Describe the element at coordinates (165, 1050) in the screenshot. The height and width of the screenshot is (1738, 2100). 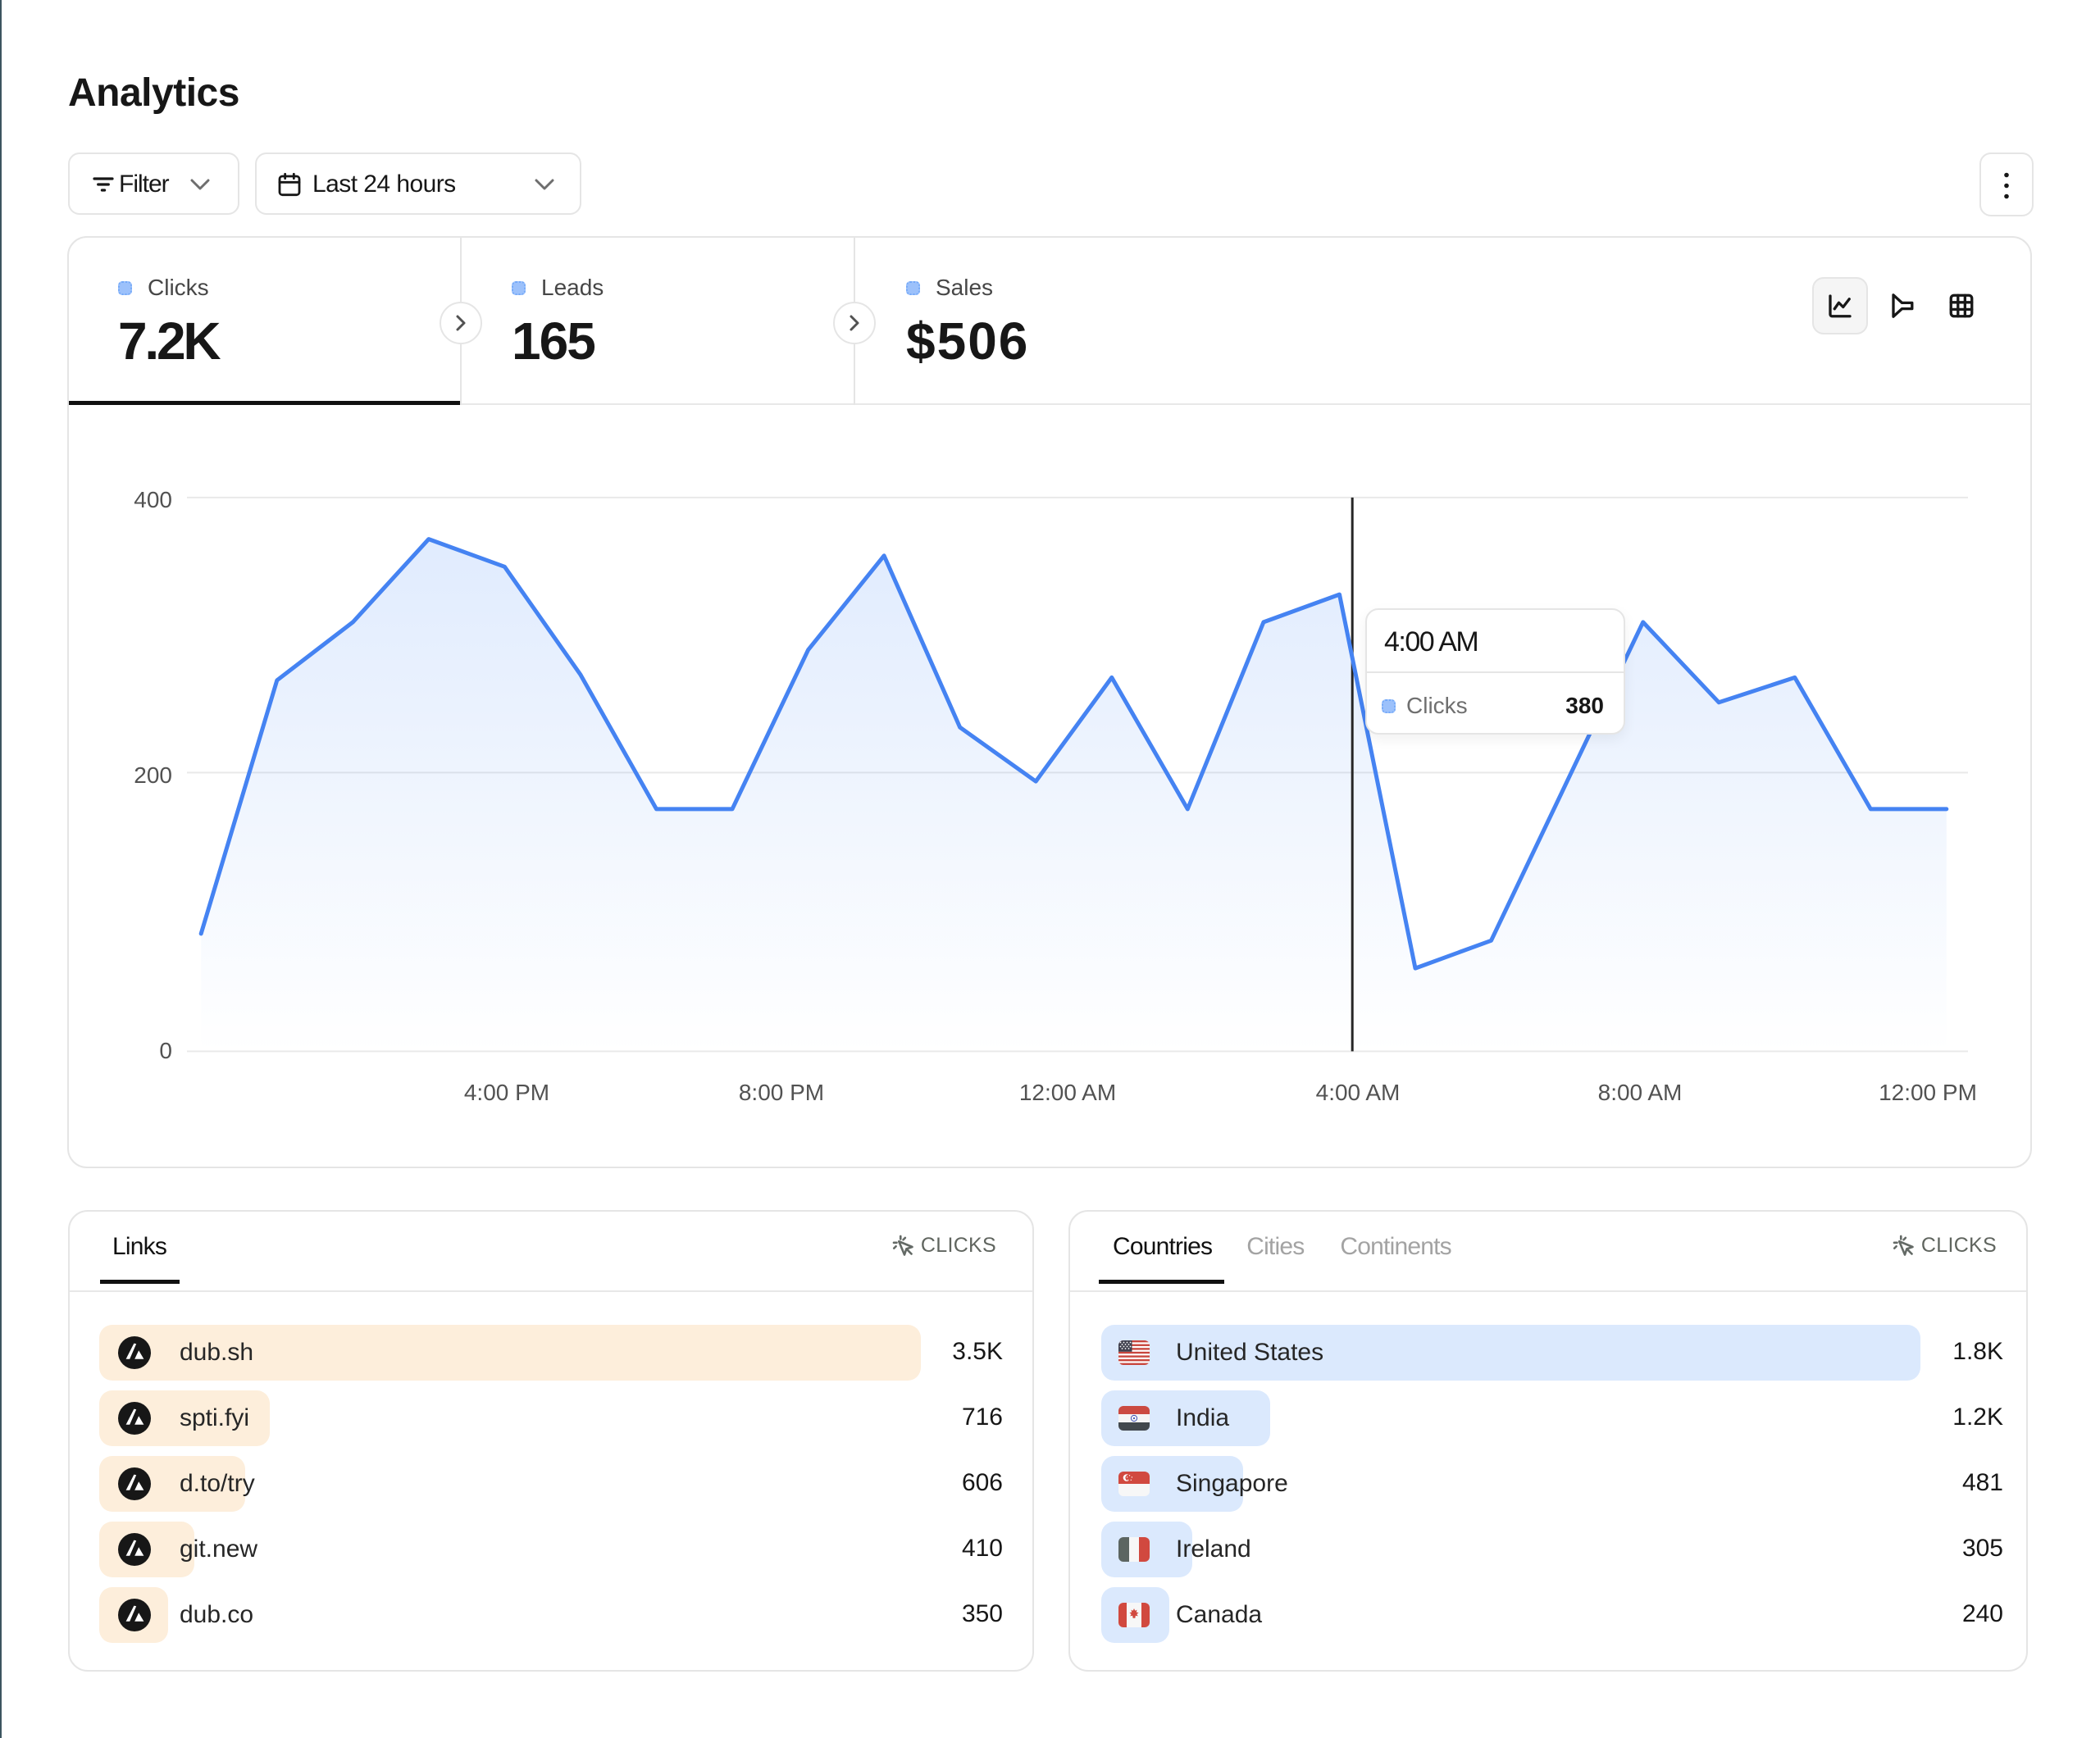
I see `svg-text: 0` at that location.